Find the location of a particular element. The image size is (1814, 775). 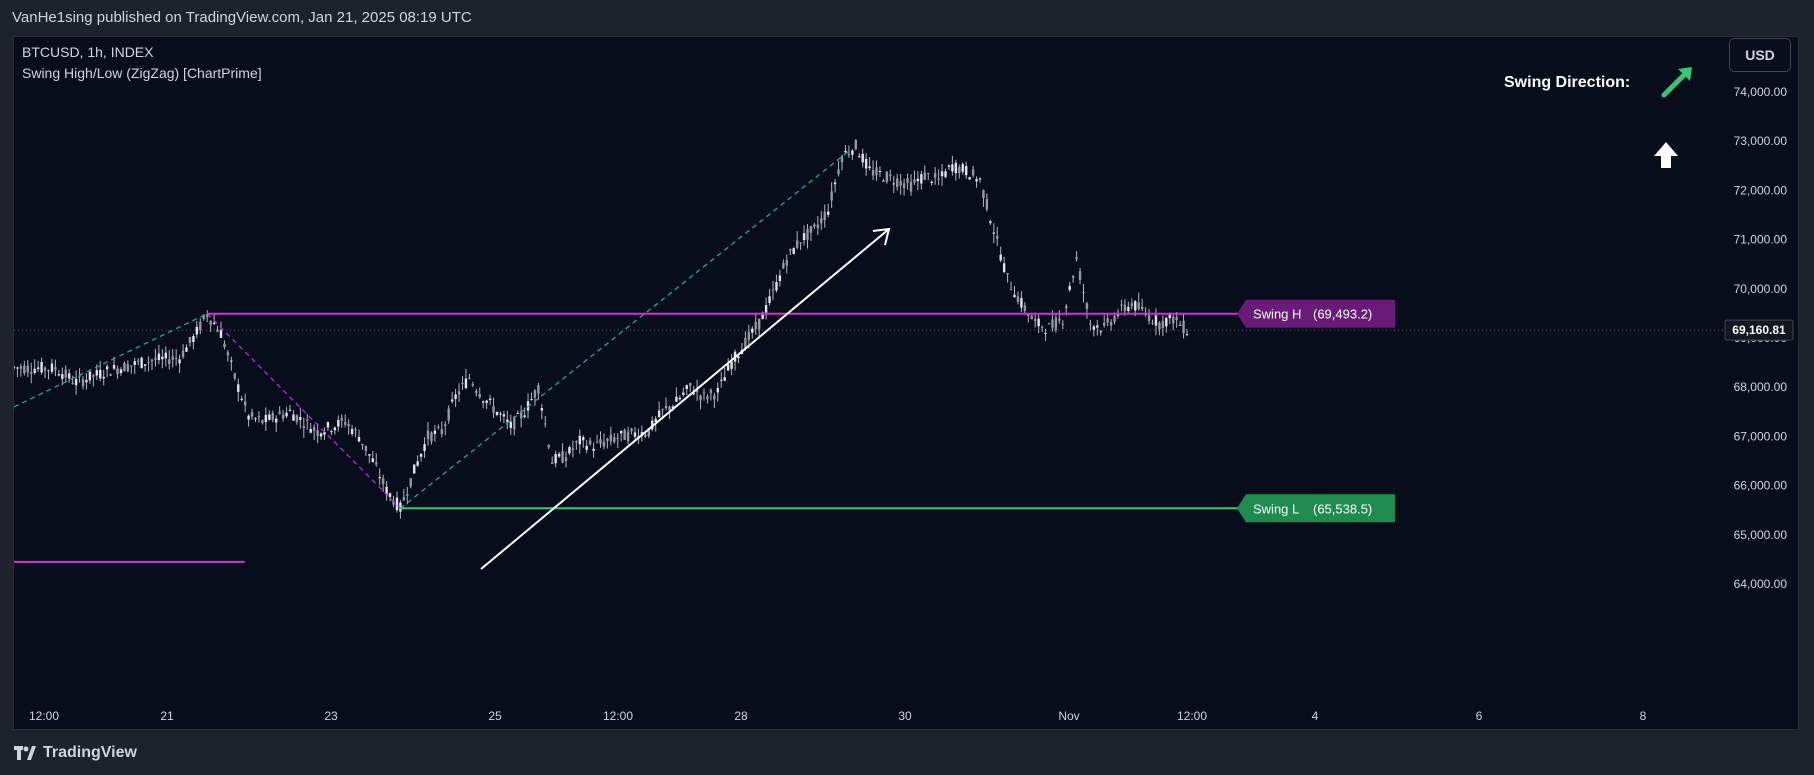

zigzag-down-line is located at coordinates (303, 411).